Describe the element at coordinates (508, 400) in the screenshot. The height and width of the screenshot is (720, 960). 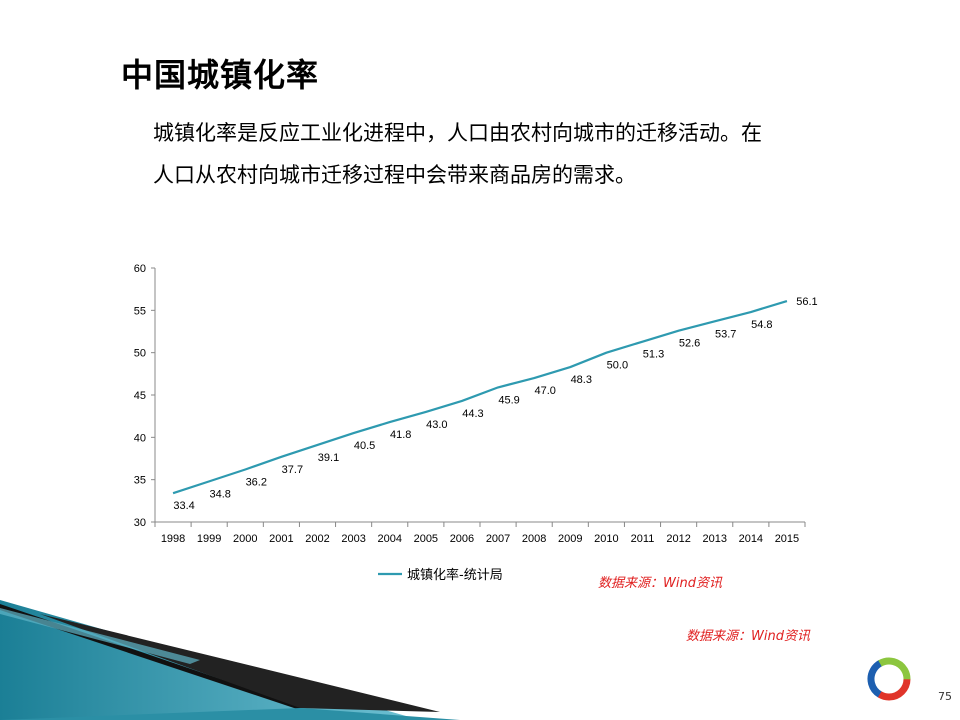
I see `data-label: 45.9` at that location.